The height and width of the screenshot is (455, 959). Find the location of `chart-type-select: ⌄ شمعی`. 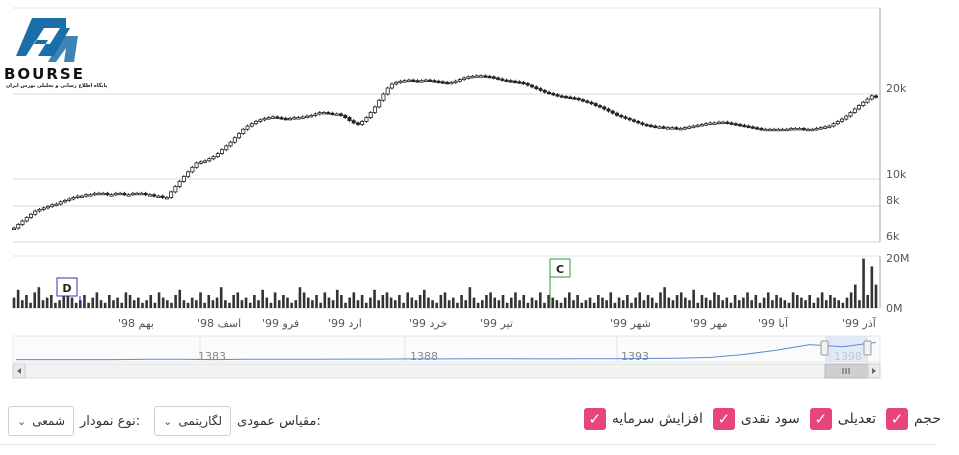

chart-type-select: ⌄ شمعی is located at coordinates (41, 421).